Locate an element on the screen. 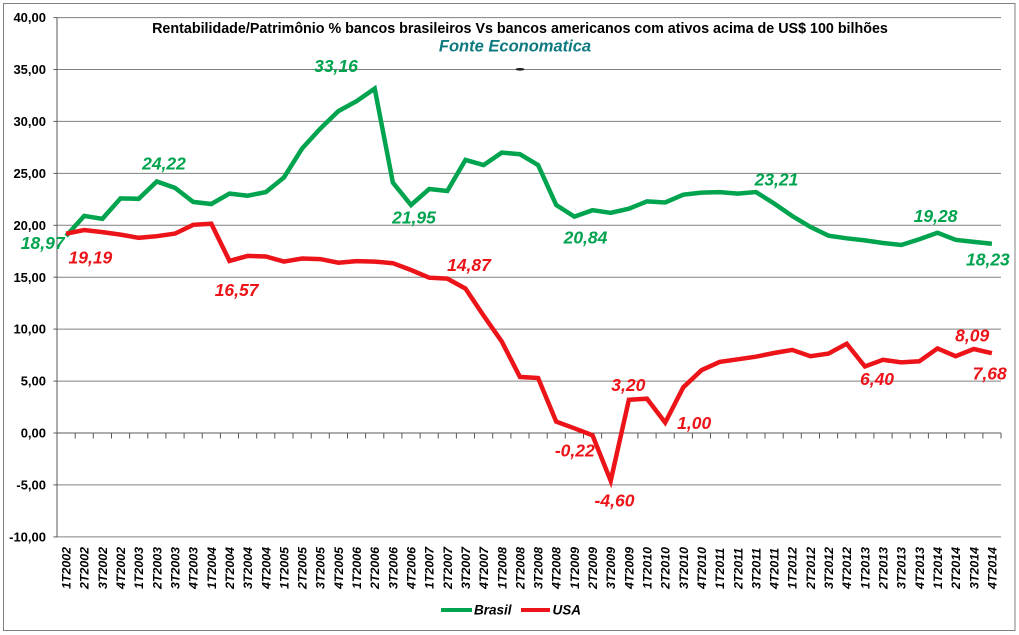 This screenshot has height=635, width=1019. svg-text: 0,00 is located at coordinates (33, 433).